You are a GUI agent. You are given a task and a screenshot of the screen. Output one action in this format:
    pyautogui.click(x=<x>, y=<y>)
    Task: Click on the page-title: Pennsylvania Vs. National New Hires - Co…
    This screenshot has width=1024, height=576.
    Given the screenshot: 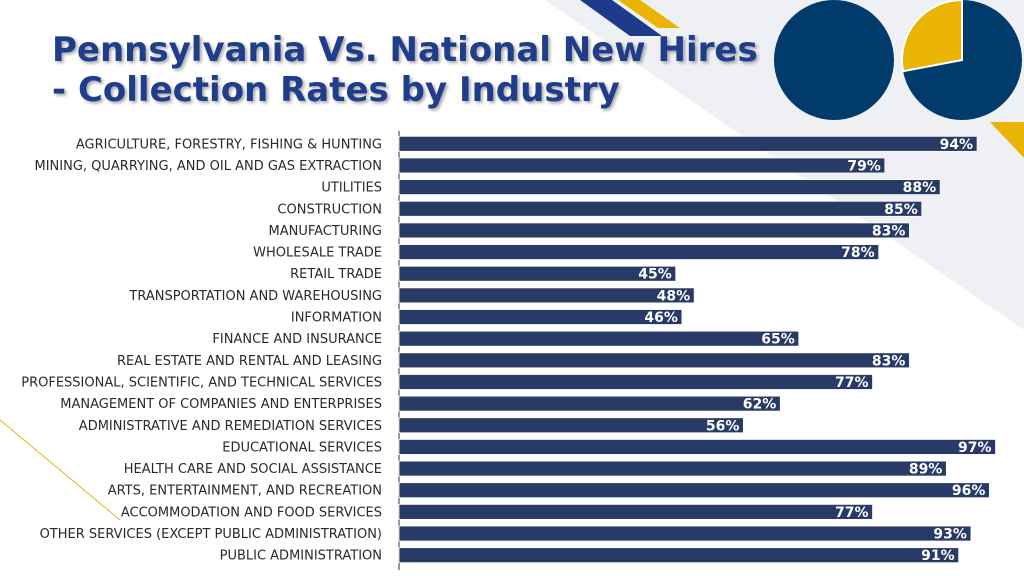 What is the action you would take?
    pyautogui.click(x=412, y=70)
    